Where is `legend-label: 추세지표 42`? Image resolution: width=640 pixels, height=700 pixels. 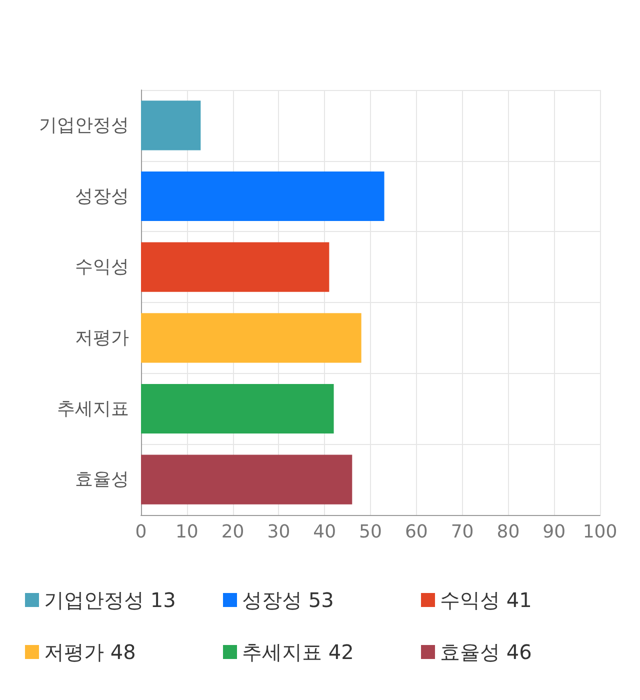 legend-label: 추세지표 42 is located at coordinates (298, 652).